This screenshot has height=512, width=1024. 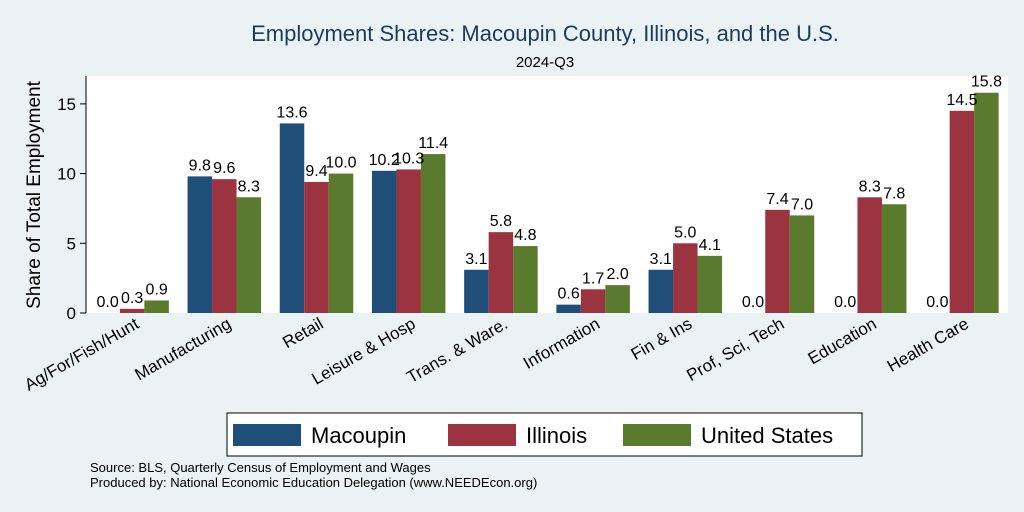 What do you see at coordinates (735, 349) in the screenshot?
I see `x-category-label: Prof, Sci, Tech` at bounding box center [735, 349].